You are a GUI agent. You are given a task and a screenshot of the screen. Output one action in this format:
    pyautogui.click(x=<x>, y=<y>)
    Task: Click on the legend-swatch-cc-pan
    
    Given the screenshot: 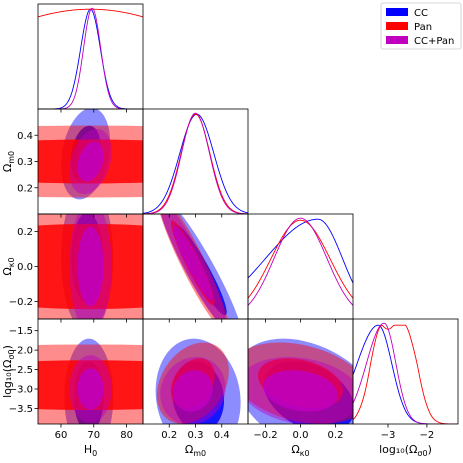 What is the action you would take?
    pyautogui.click(x=397, y=40)
    